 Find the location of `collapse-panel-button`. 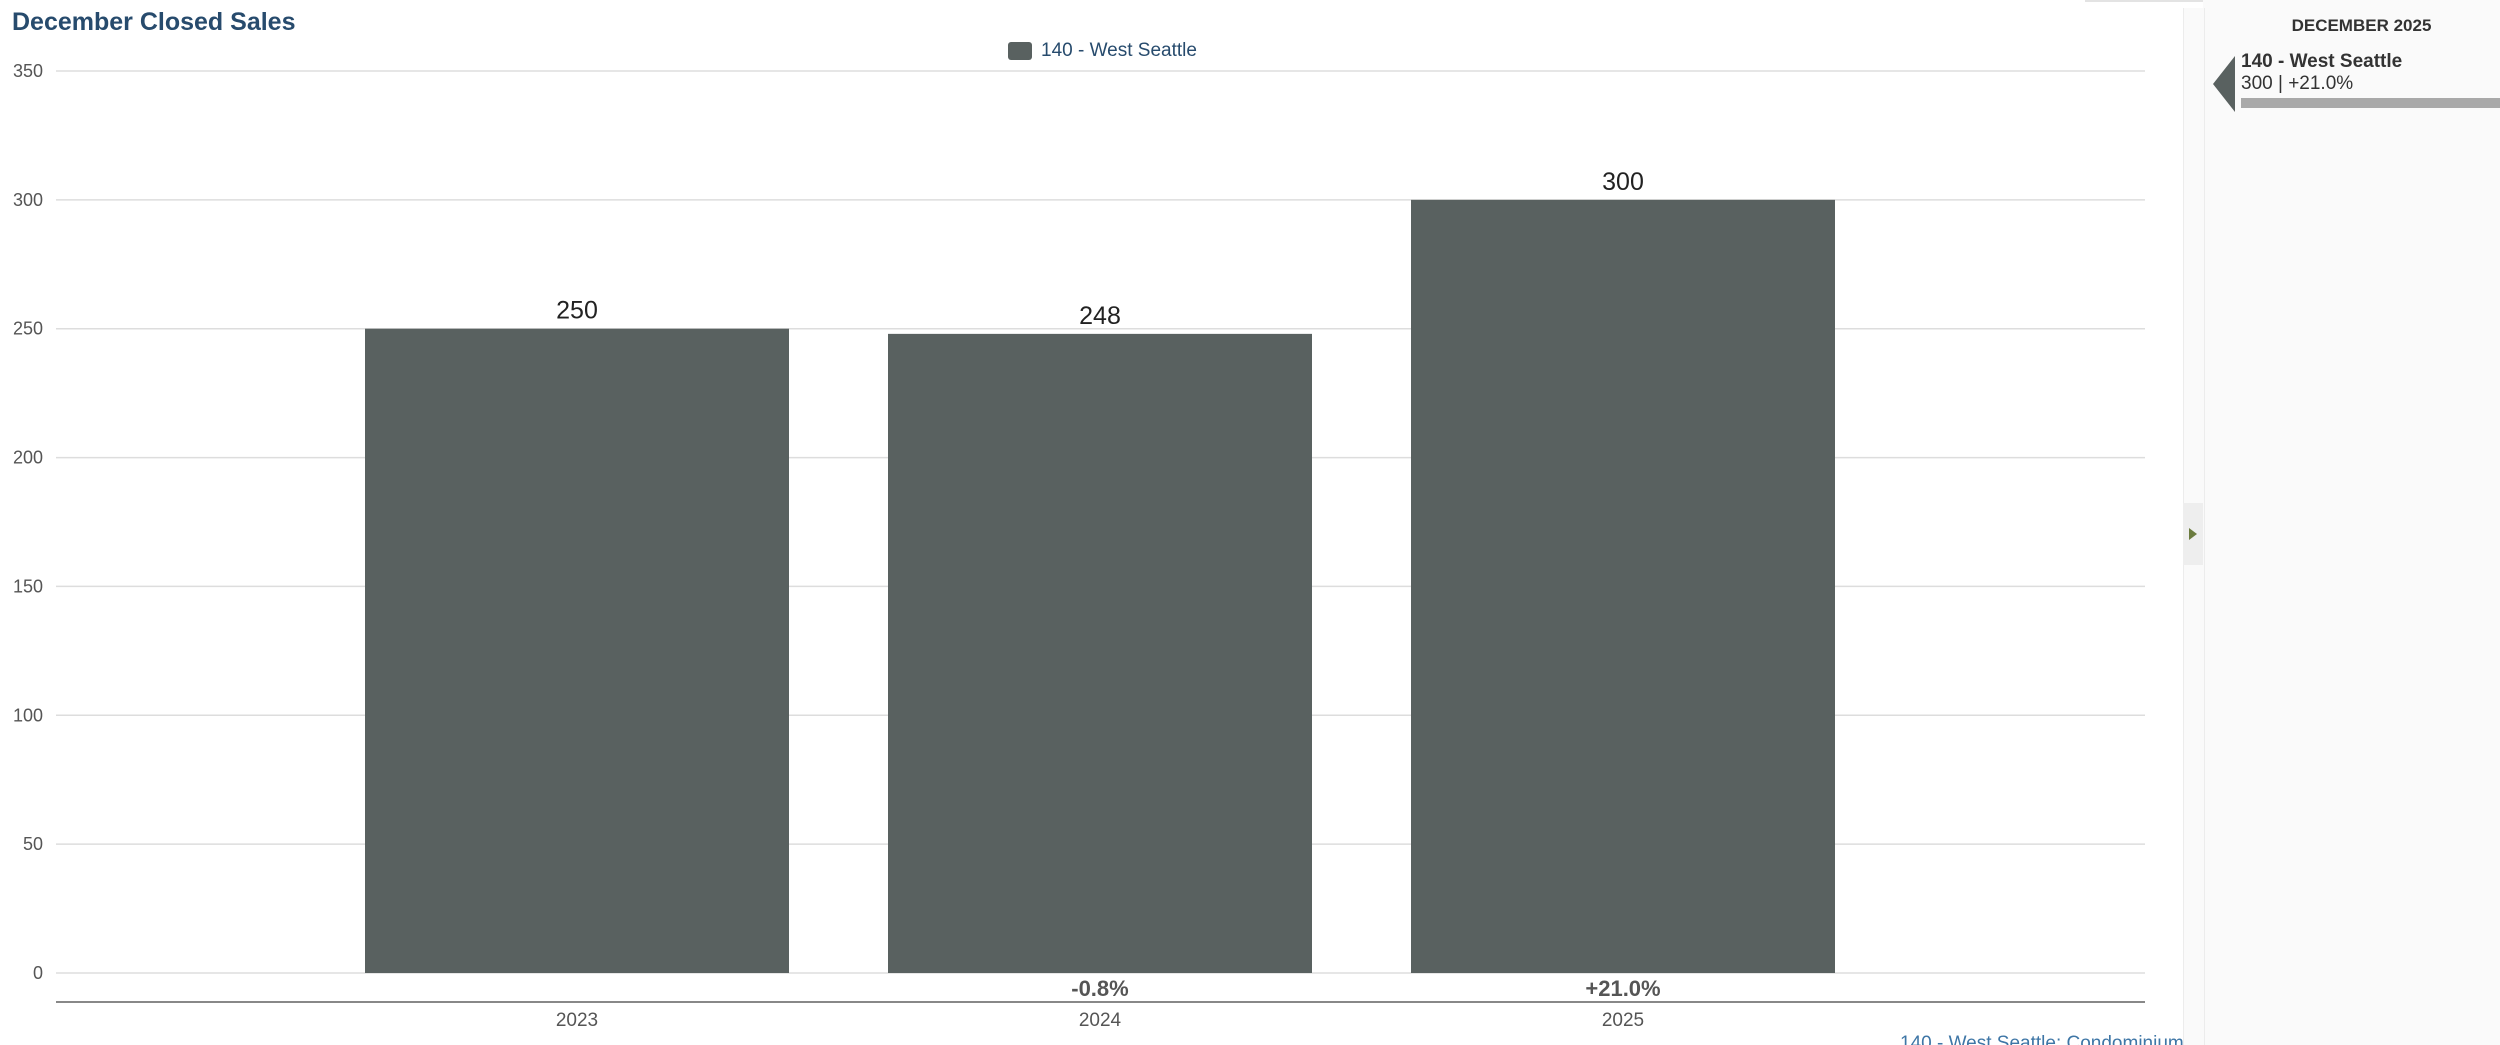

collapse-panel-button is located at coordinates (2193, 534).